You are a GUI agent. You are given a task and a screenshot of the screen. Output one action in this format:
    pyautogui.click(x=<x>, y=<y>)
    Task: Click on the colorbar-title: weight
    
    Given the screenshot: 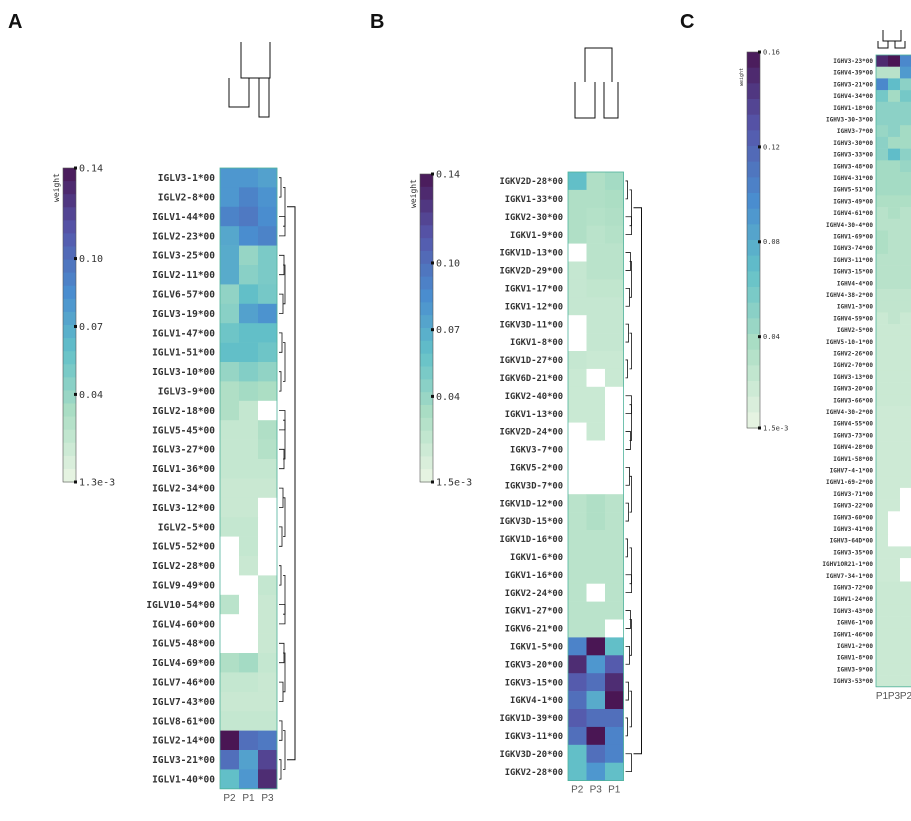 What is the action you would take?
    pyautogui.click(x=56, y=187)
    